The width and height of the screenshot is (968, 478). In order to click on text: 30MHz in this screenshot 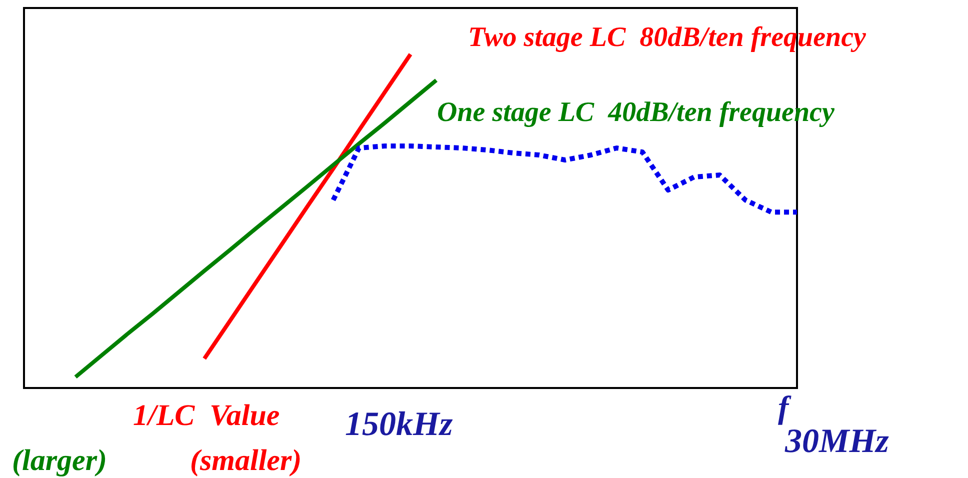, I will do `click(837, 441)`.